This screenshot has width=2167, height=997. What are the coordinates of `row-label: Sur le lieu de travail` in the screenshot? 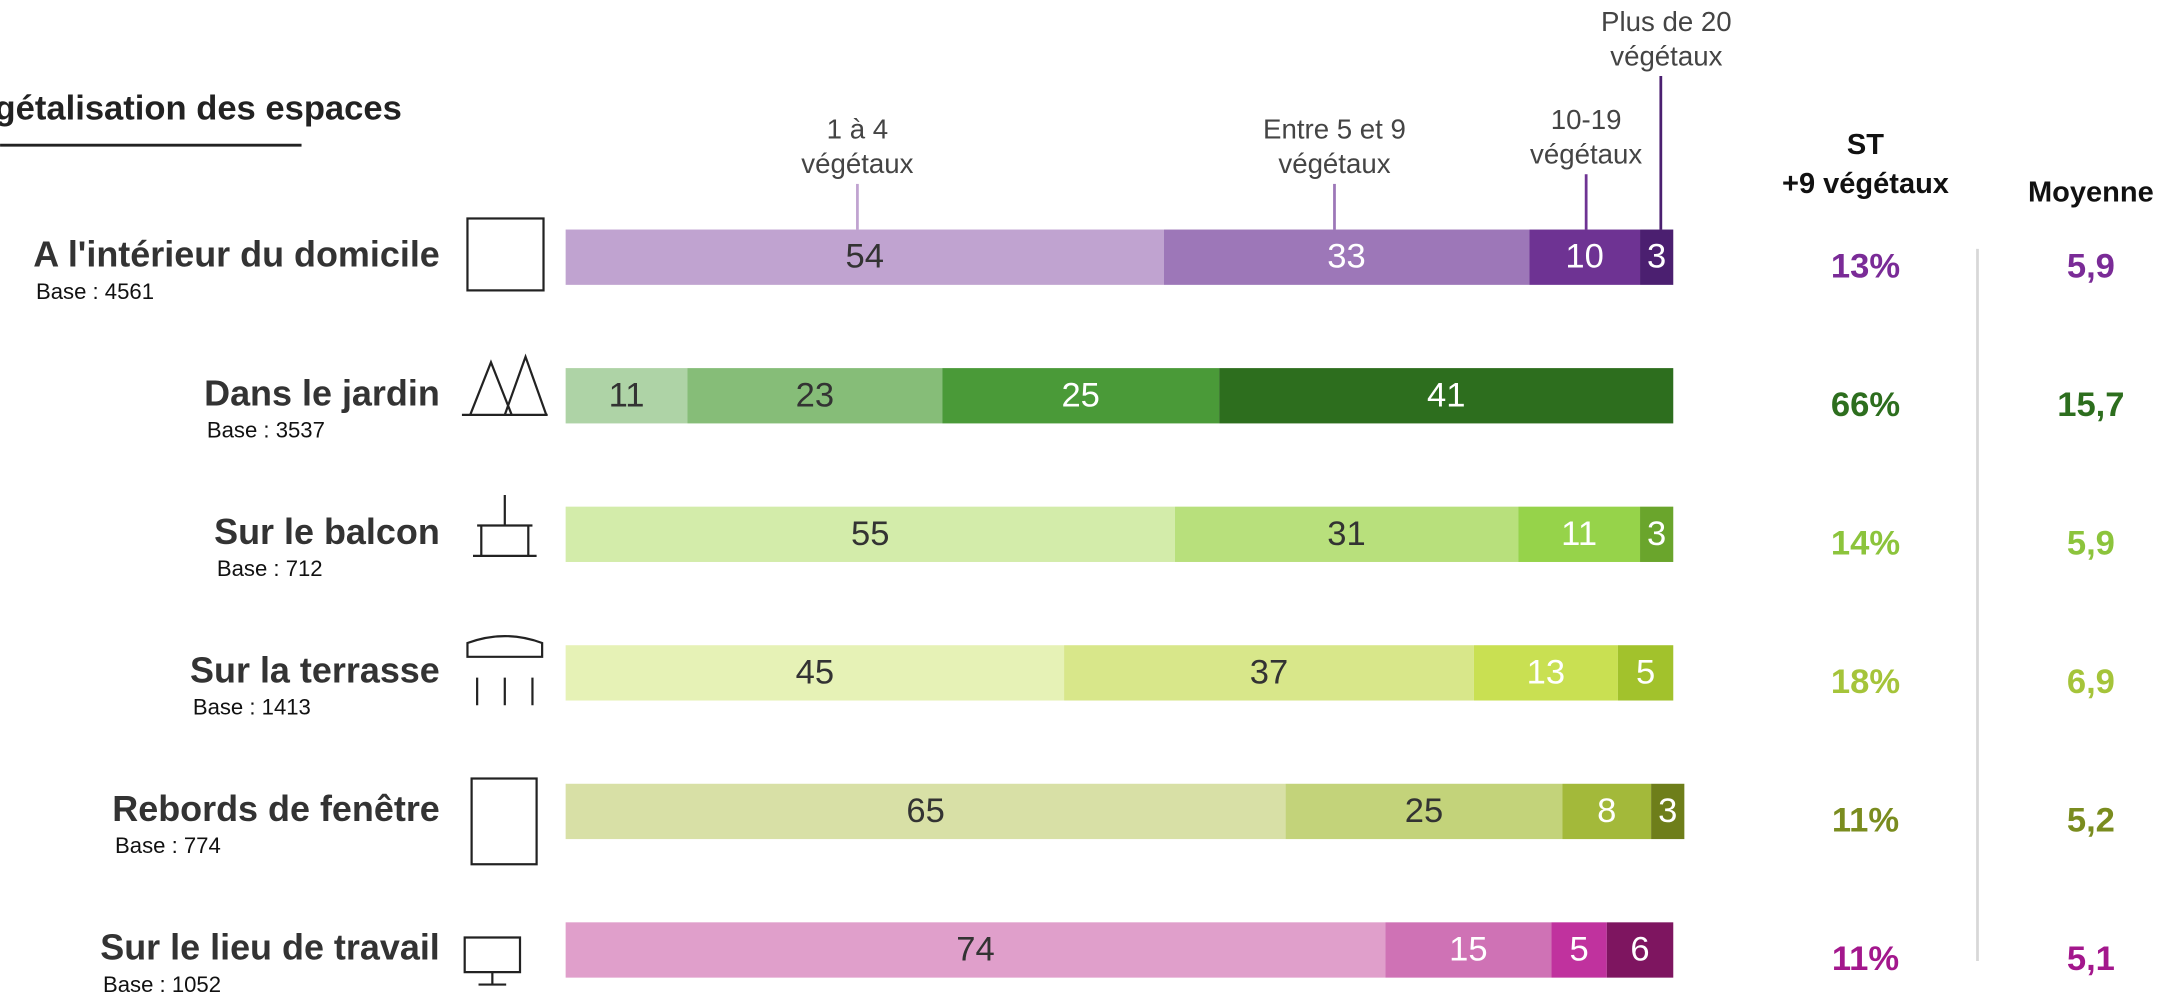 It's located at (270, 946).